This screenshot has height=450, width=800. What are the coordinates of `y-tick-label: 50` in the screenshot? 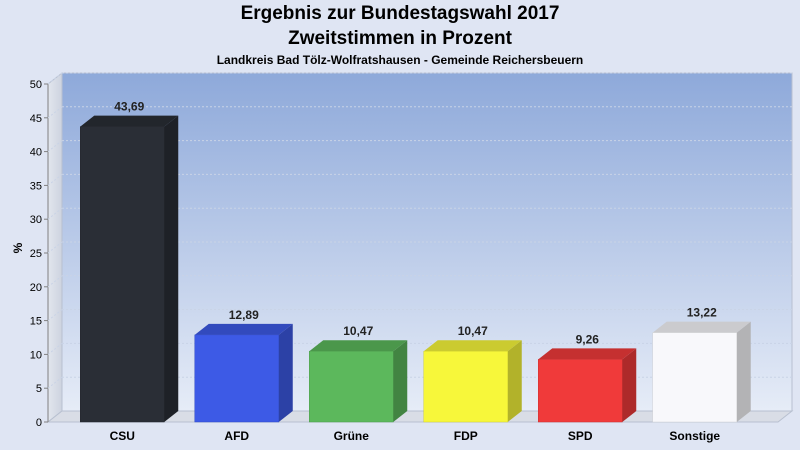 It's located at (36, 85).